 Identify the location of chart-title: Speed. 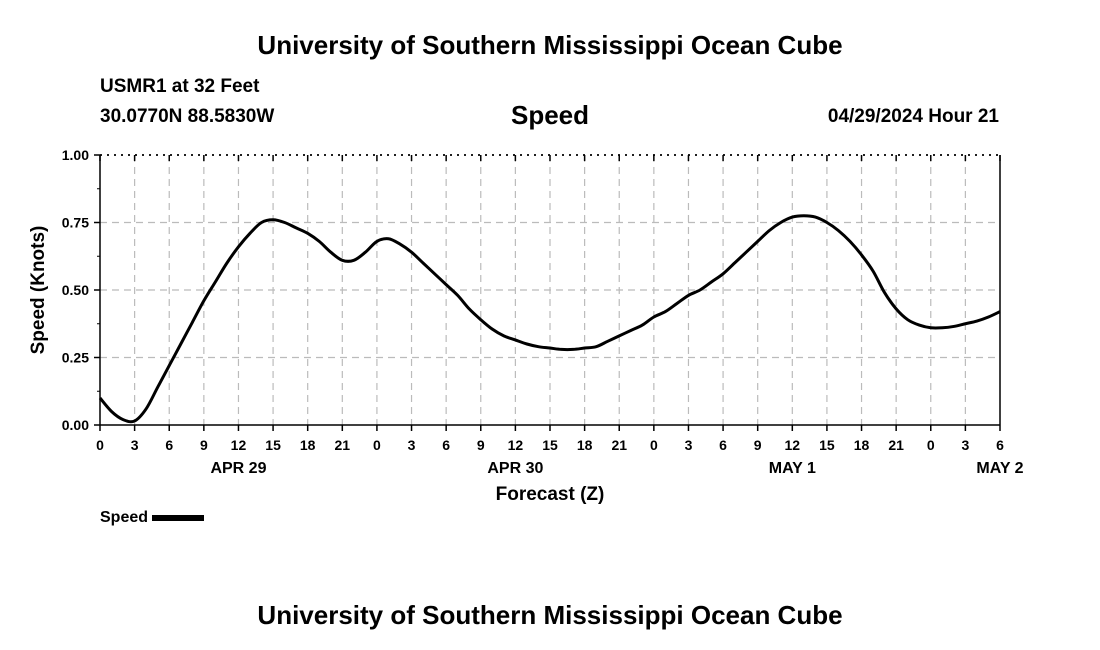
(550, 115).